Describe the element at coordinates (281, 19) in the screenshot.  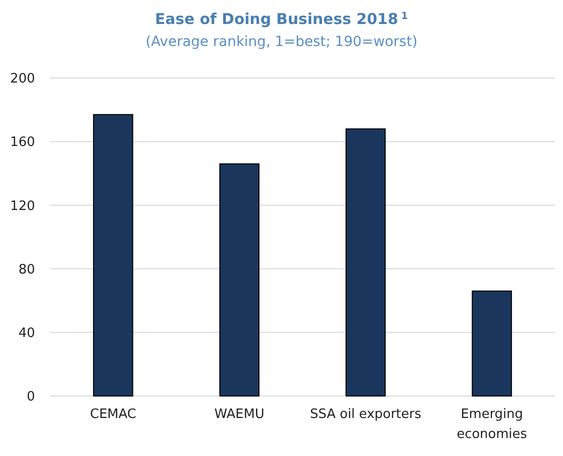
I see `chart-title: Ease of Doing Business 2018$^{1}$` at that location.